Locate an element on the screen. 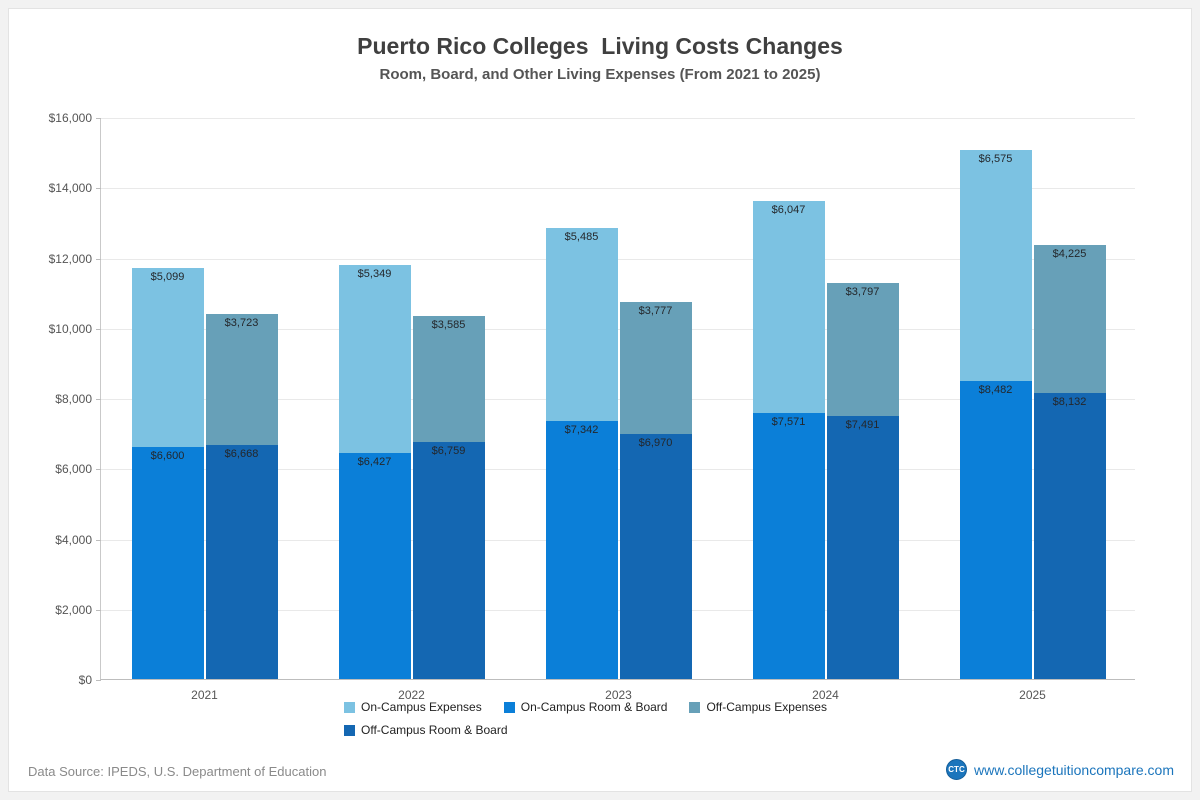 This screenshot has height=800, width=1200. bar-value-label: $5,099 is located at coordinates (167, 277).